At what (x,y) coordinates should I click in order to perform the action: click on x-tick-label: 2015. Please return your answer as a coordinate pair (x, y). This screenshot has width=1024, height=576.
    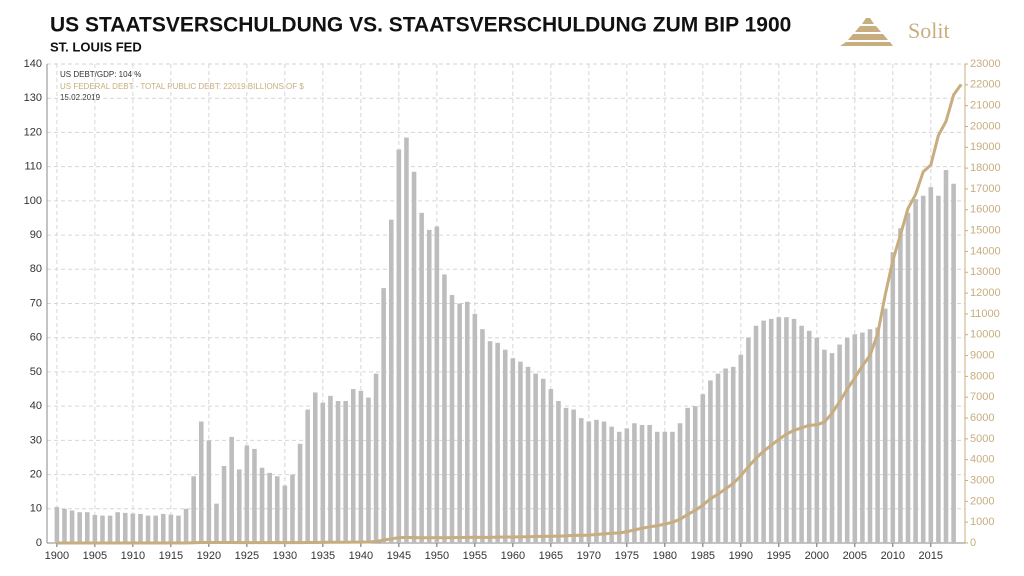
    Looking at the image, I should click on (931, 556).